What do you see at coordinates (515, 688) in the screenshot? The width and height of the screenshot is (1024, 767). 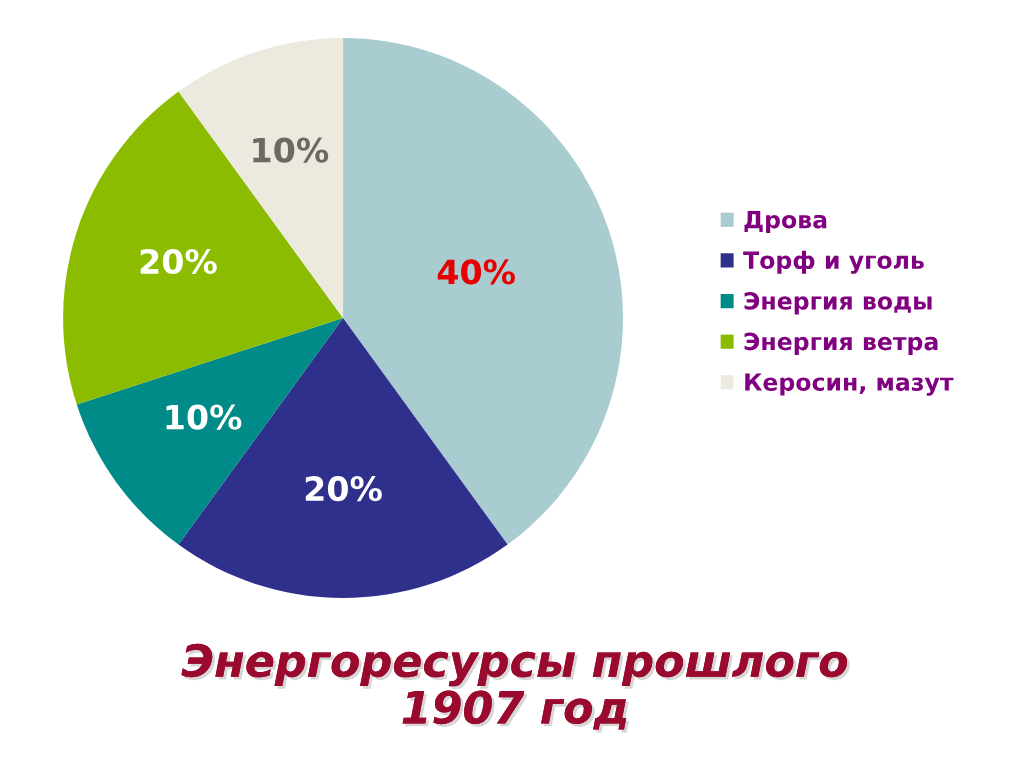 I see `text: Энергоресурсы прошлого 1907 год` at bounding box center [515, 688].